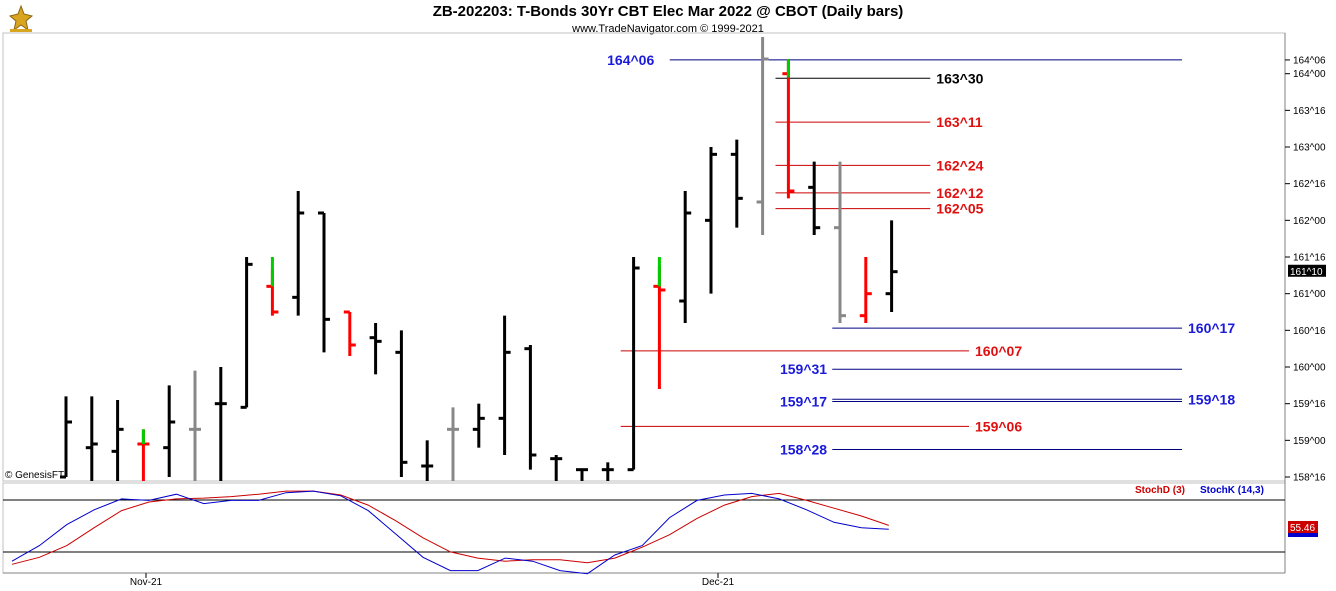 The height and width of the screenshot is (591, 1336). What do you see at coordinates (1309, 258) in the screenshot?
I see `y-tick-label: 161^16` at bounding box center [1309, 258].